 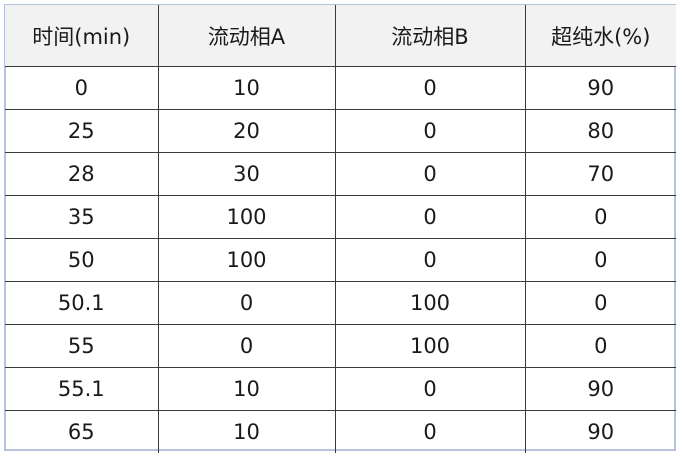 I want to click on column-header: 时间(min), so click(x=82, y=36).